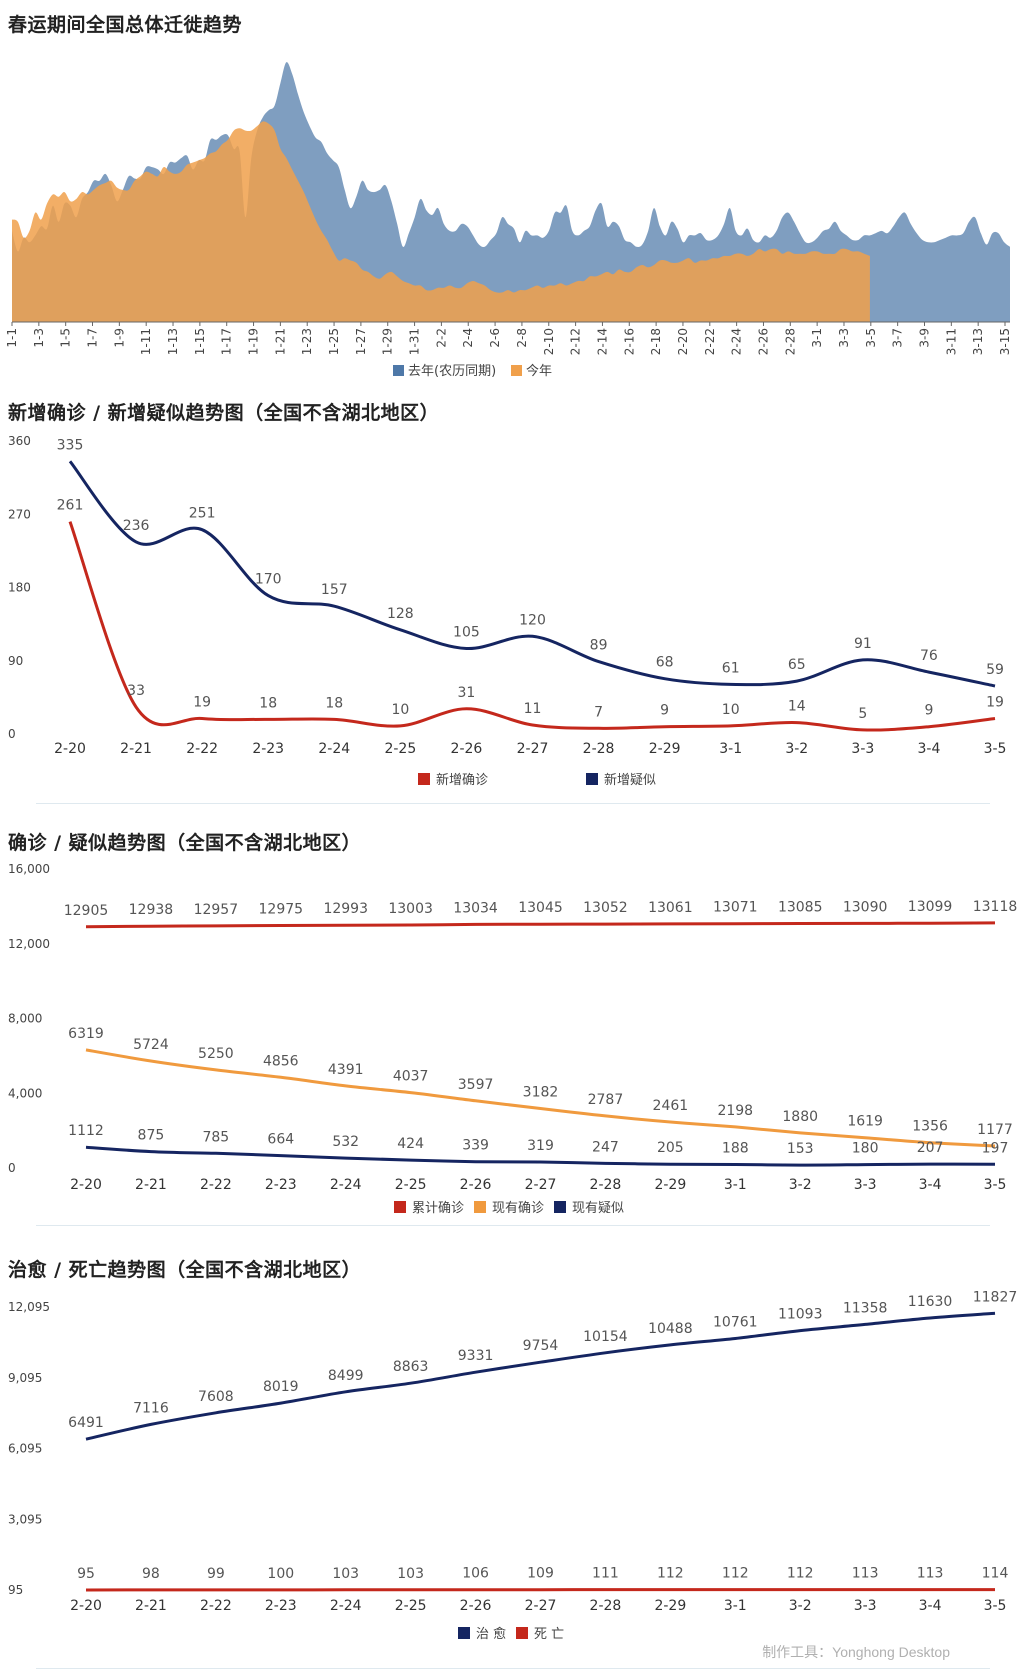 The width and height of the screenshot is (1026, 1674). Describe the element at coordinates (522, 338) in the screenshot. I see `x-tick-label: 2-8` at that location.